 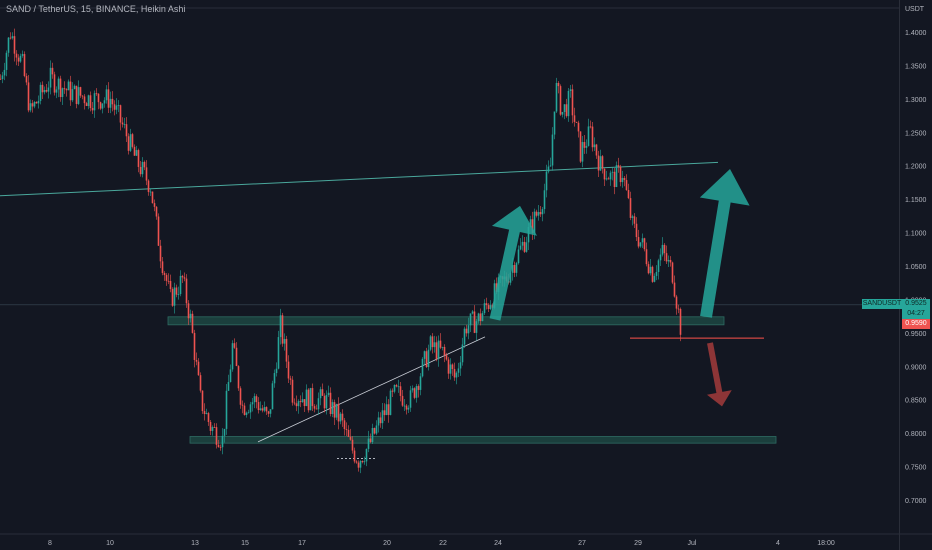 I want to click on price-axis, so click(x=915, y=275).